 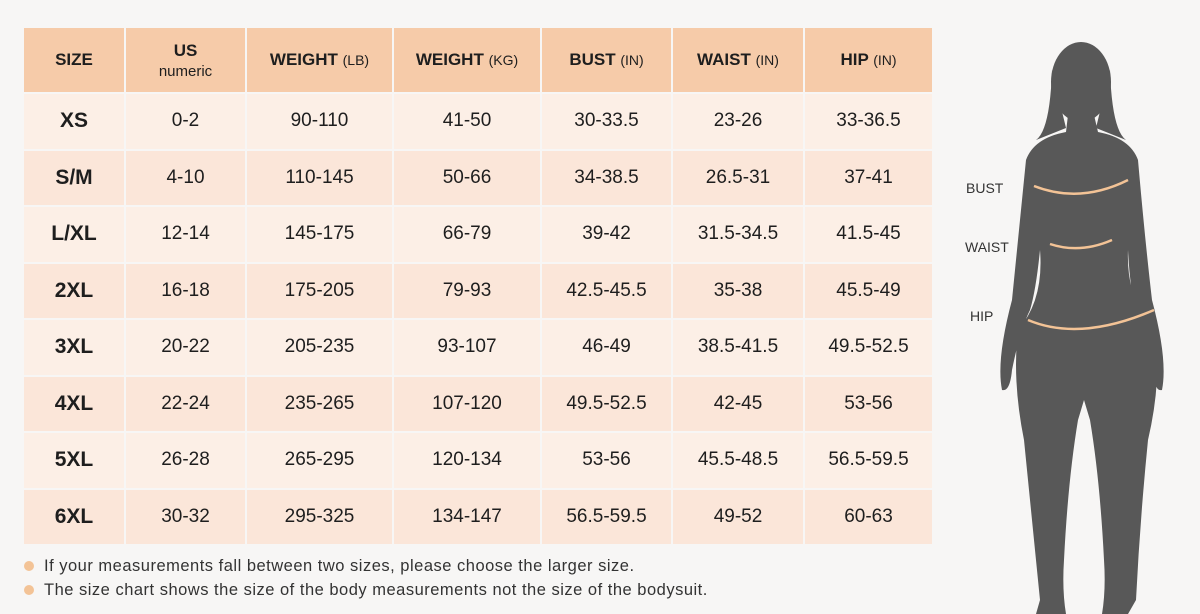 What do you see at coordinates (356, 60) in the screenshot?
I see `header-unit: (LB)` at bounding box center [356, 60].